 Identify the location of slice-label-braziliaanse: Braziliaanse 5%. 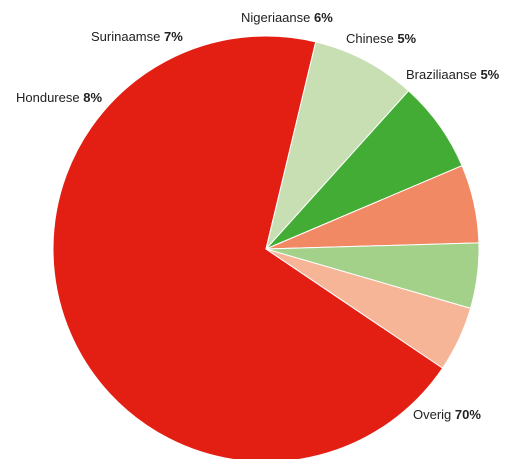
(453, 74).